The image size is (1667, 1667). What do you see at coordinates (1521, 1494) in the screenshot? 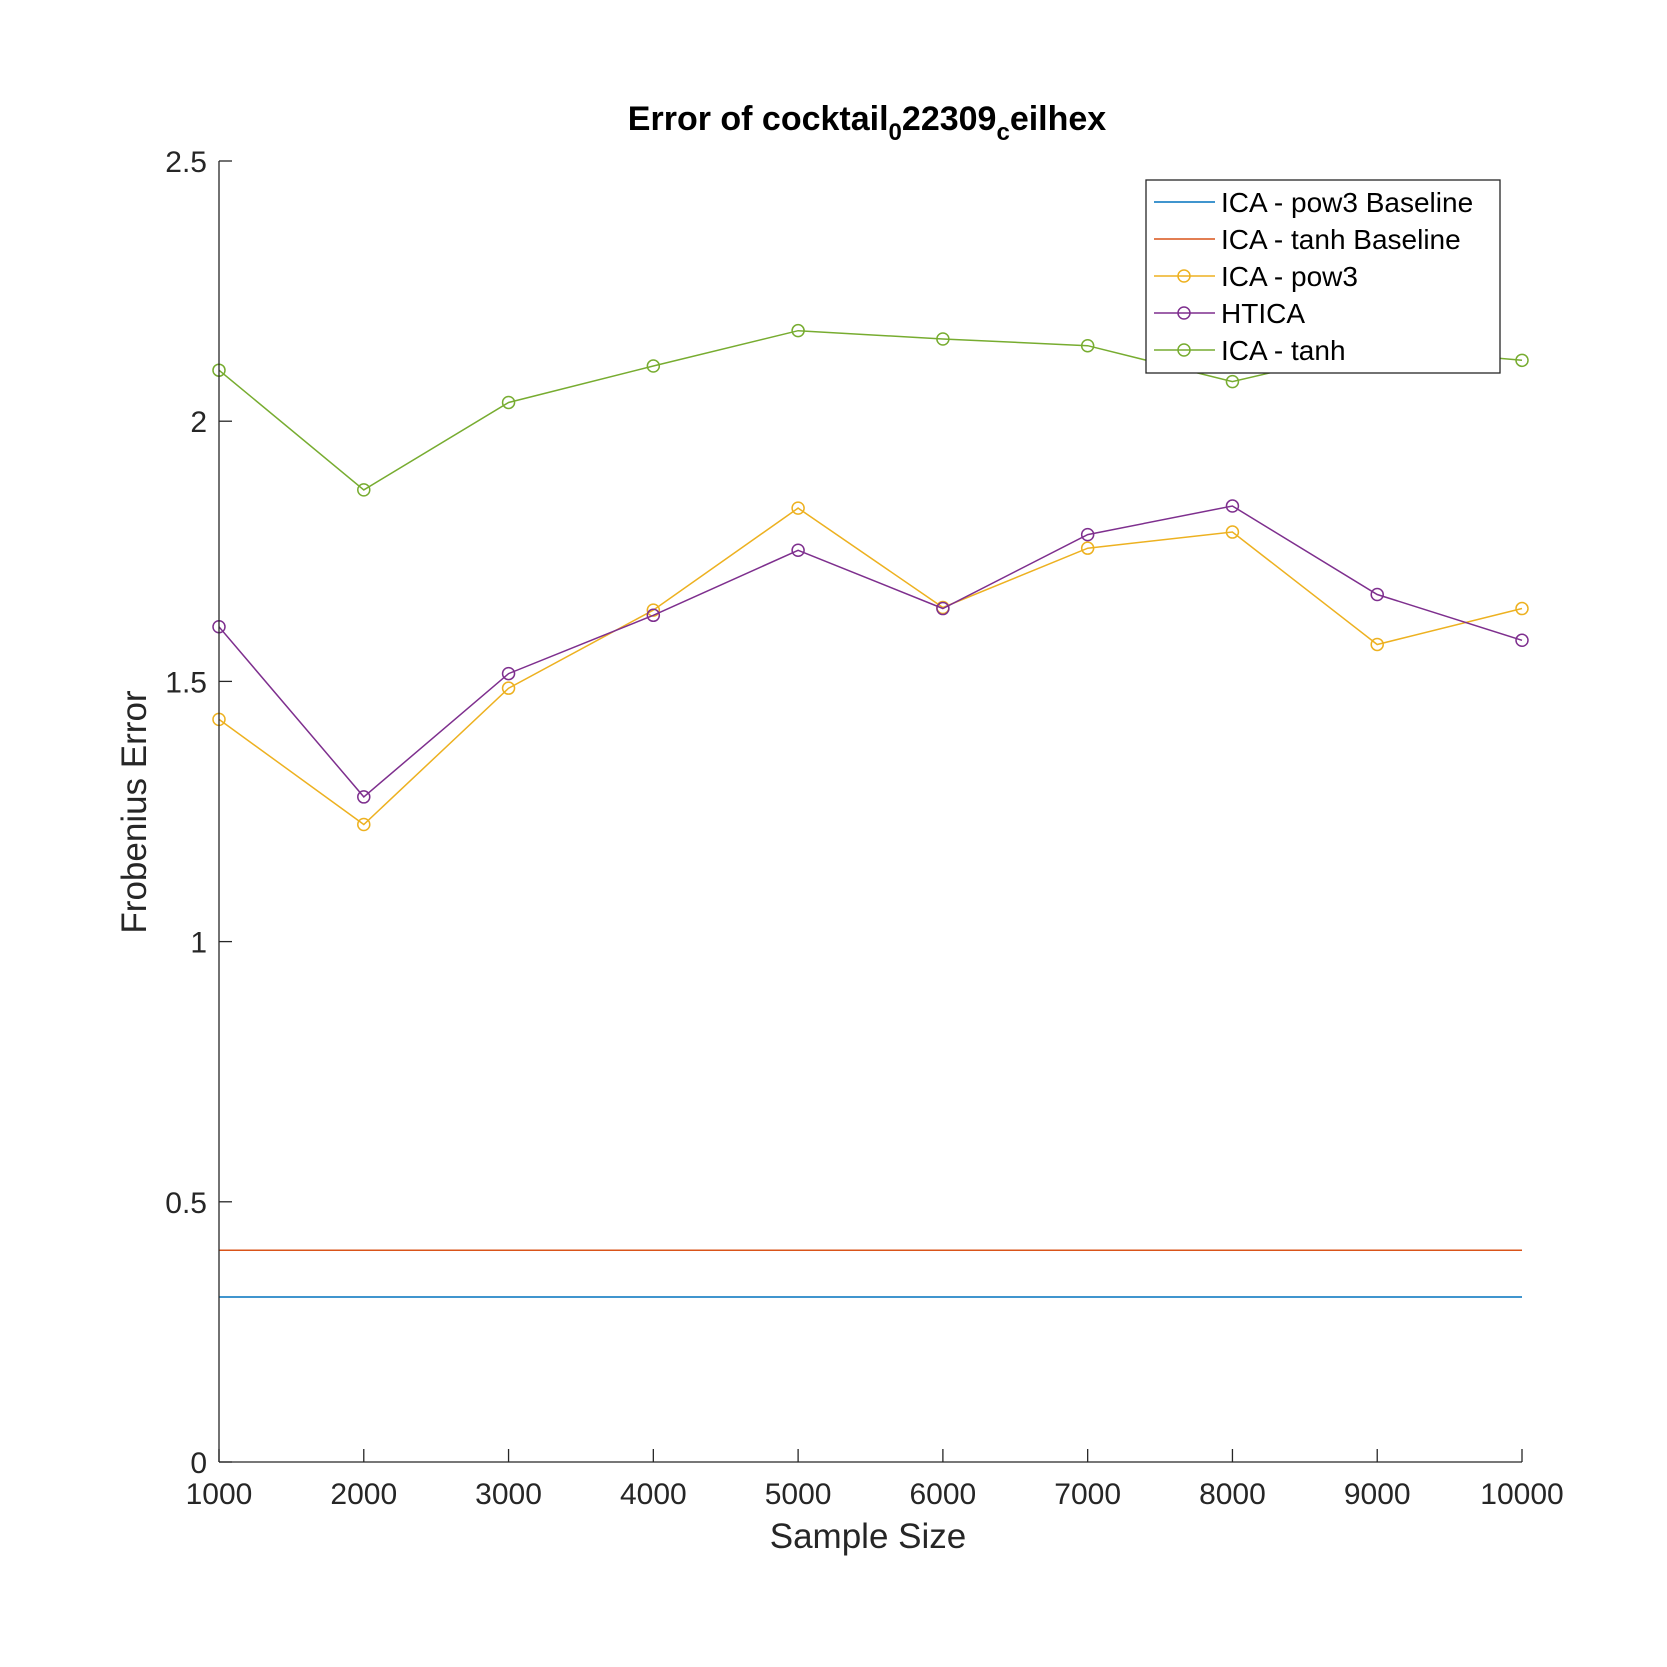
I see `x-tick-label: 10000` at bounding box center [1521, 1494].